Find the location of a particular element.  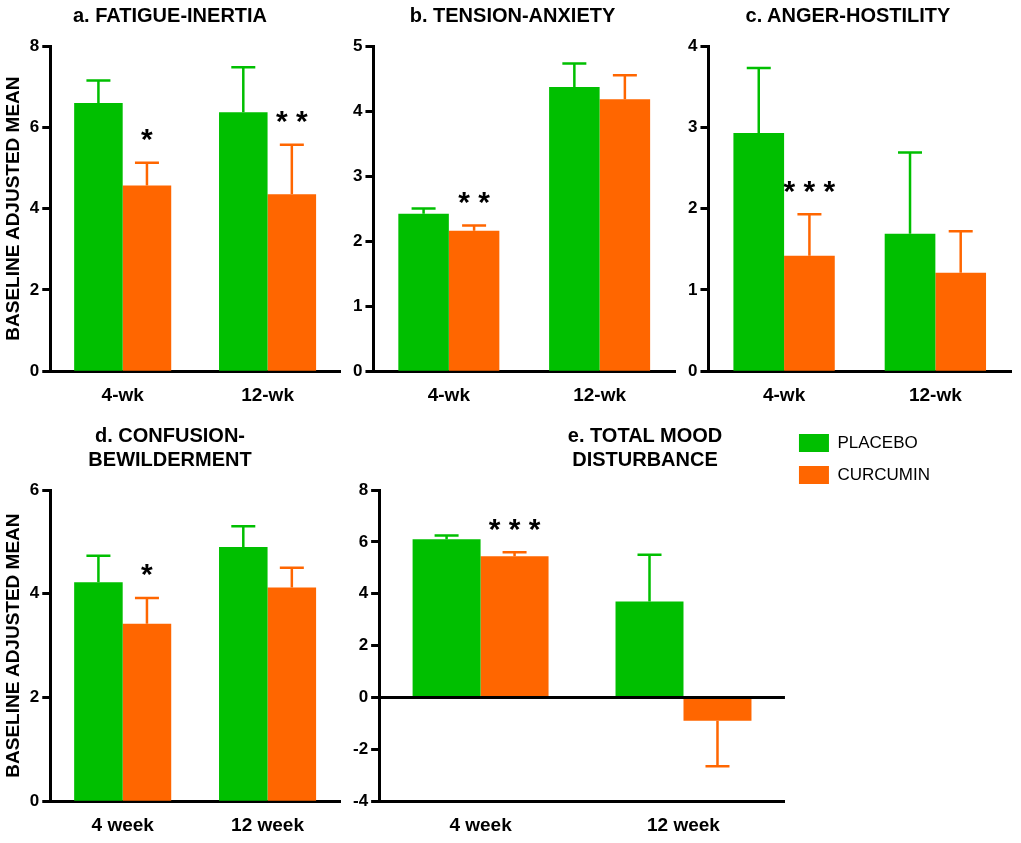

chart-title: d. CONFUSION-BEWILDERMENT is located at coordinates (170, 446).